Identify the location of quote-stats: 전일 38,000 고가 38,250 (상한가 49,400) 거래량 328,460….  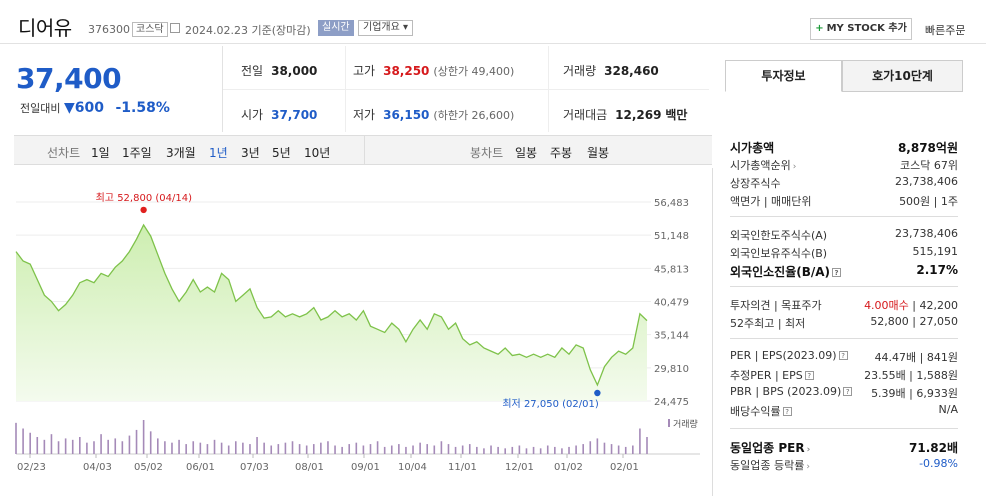
(466, 89).